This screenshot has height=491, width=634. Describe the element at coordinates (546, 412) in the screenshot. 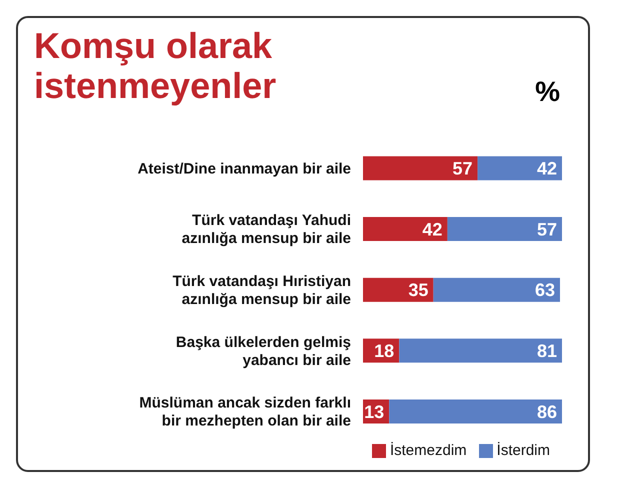

I see `data-label: 86` at that location.